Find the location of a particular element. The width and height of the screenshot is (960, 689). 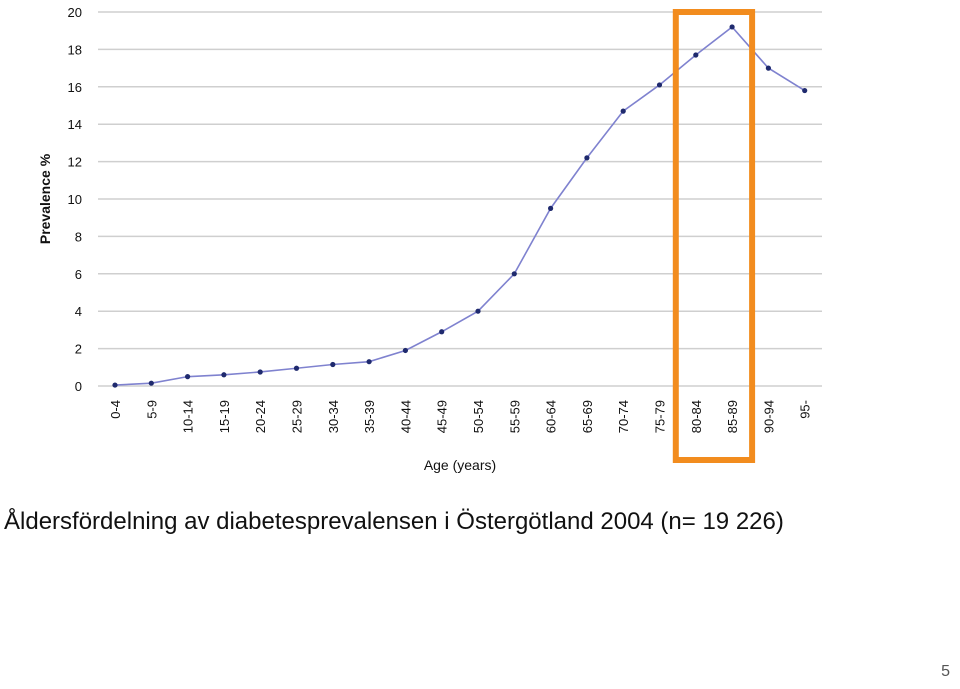

x-tick-label: 50-54 is located at coordinates (478, 416).